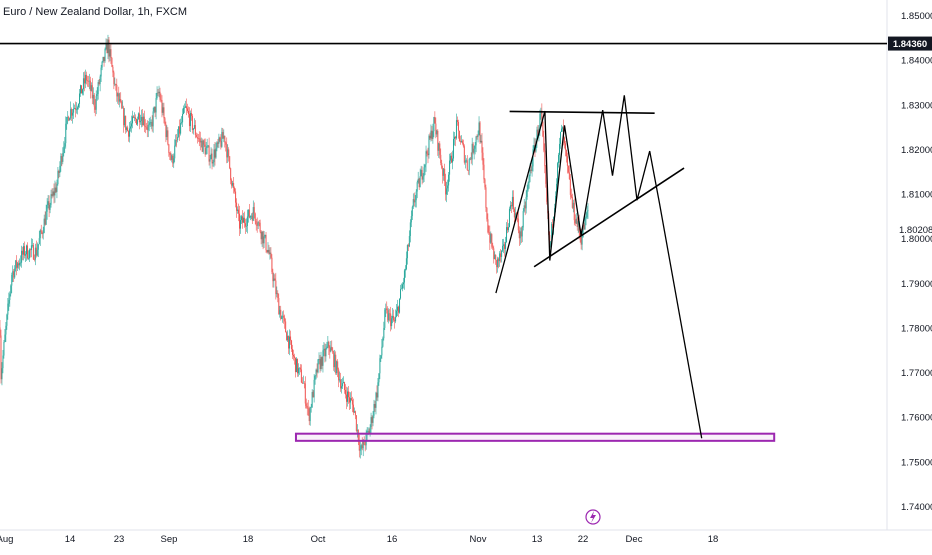  I want to click on x-tick-label: Sep, so click(169, 539).